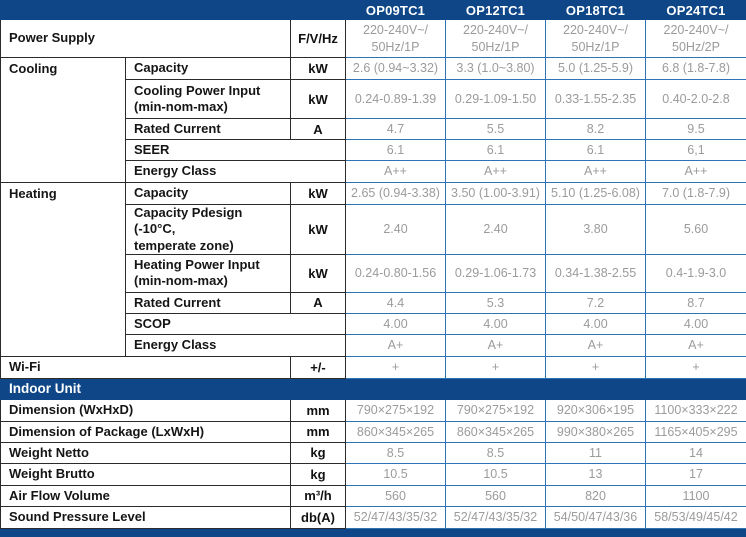 The height and width of the screenshot is (537, 746). I want to click on row-wifi: Wi-Fi +/- + + + +, so click(373, 367).